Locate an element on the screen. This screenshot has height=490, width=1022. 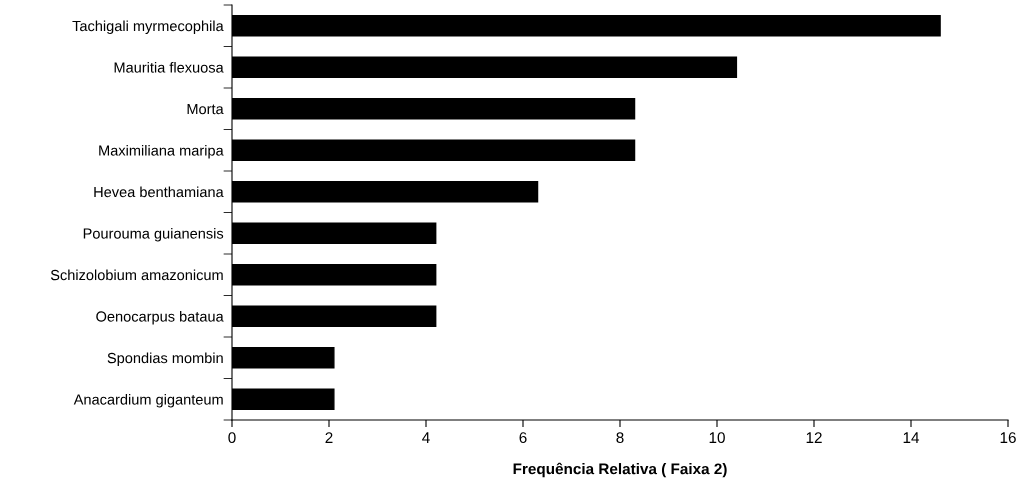
x-tick-label: 8 is located at coordinates (620, 438).